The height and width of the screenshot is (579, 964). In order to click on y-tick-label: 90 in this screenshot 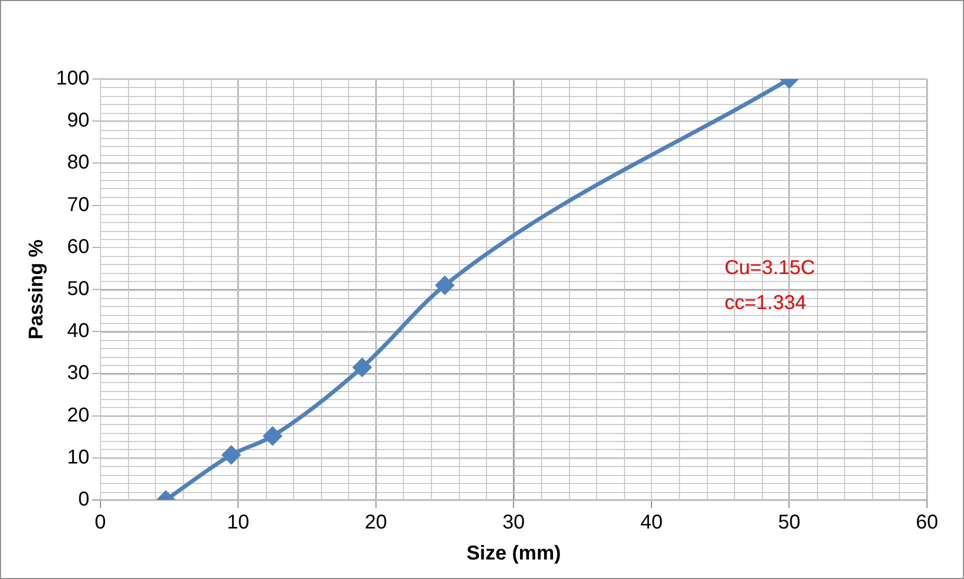, I will do `click(78, 121)`.